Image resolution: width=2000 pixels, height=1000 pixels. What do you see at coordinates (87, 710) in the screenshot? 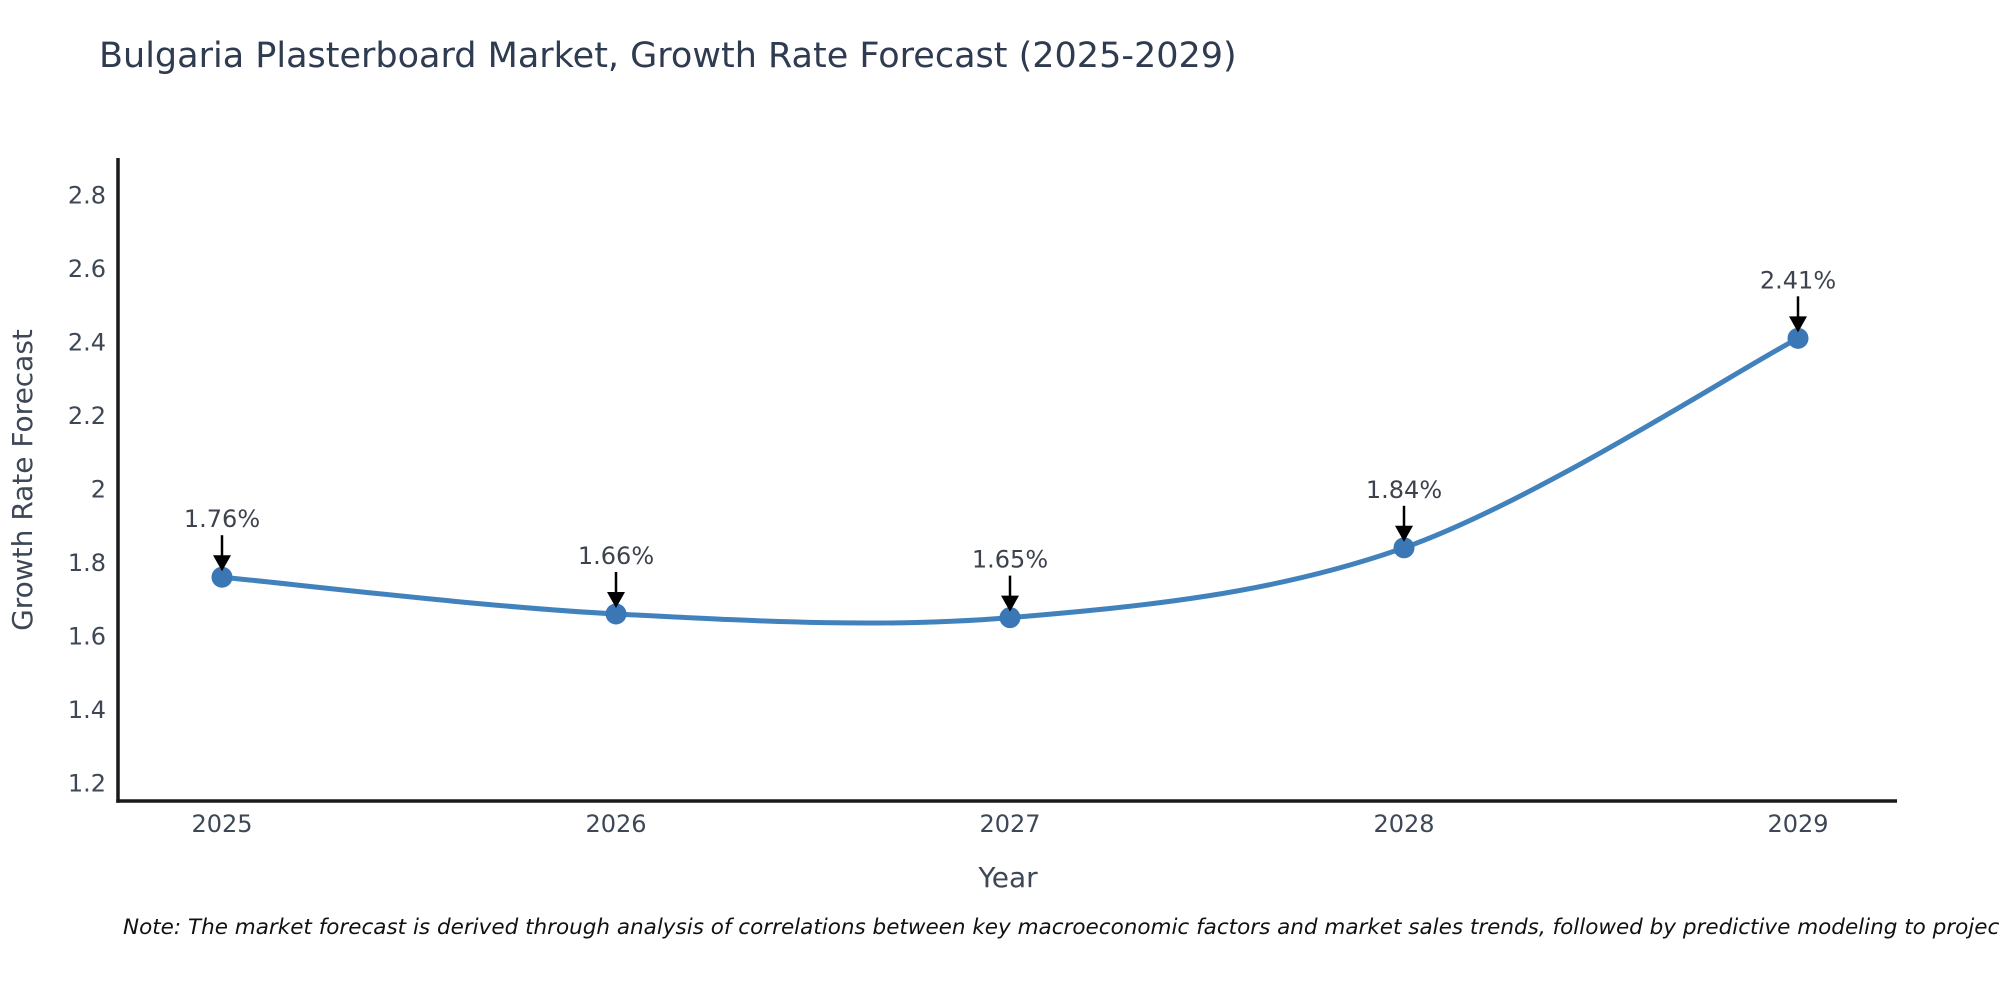
I see `y-tick-label: 1.4` at bounding box center [87, 710].